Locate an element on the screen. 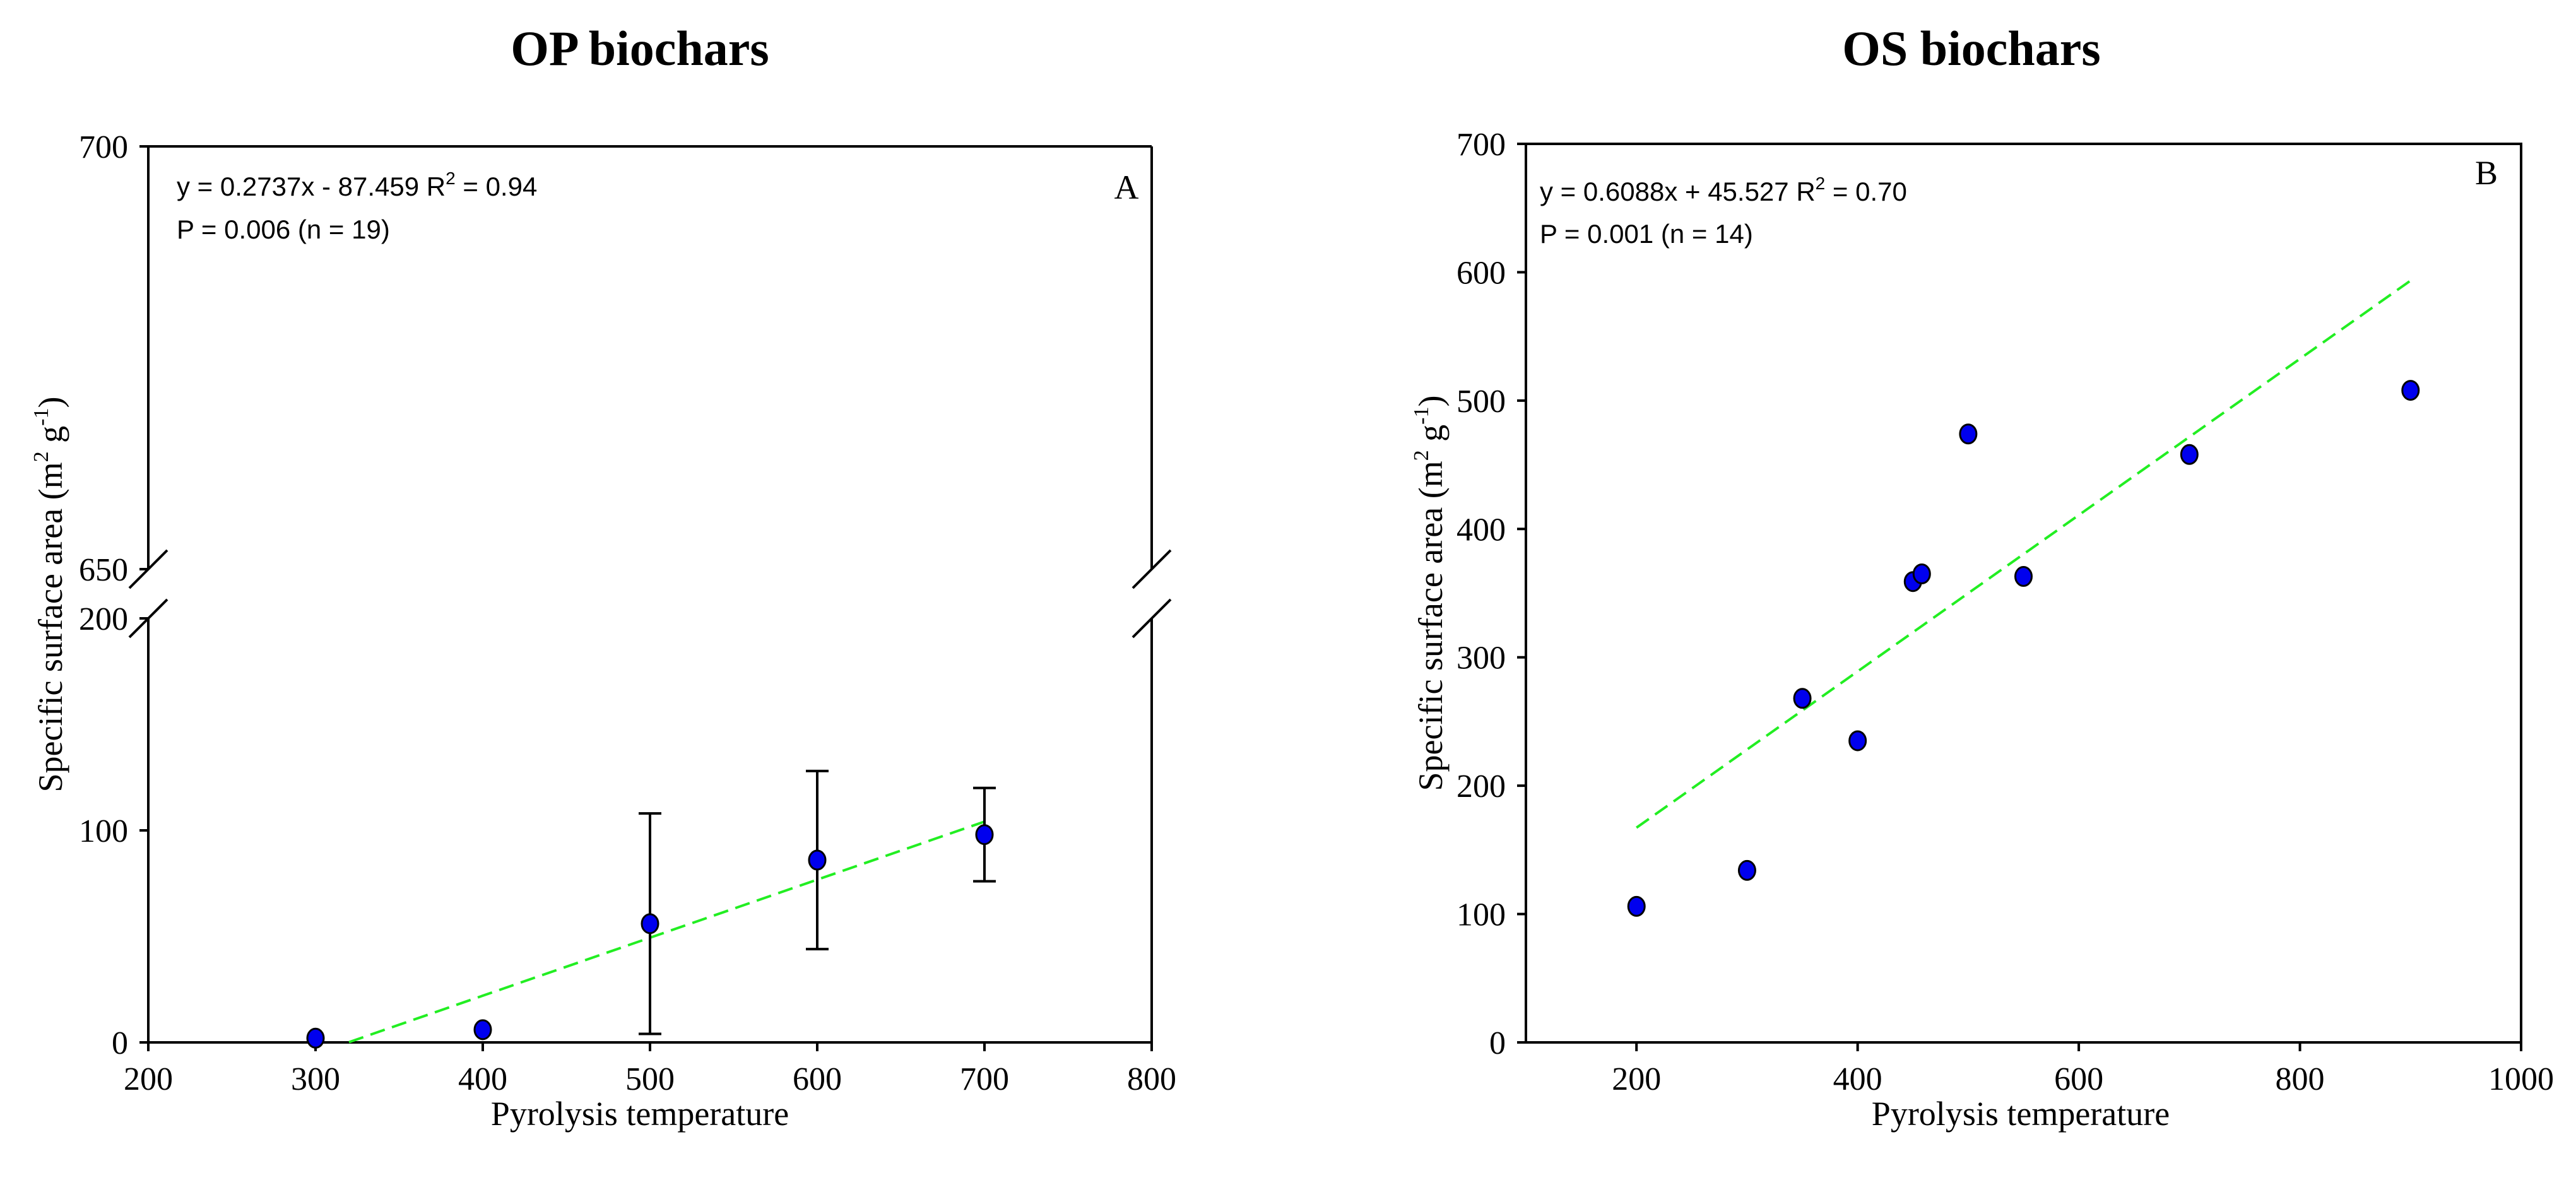  x-axis-label-os: Pyrolysis temperature is located at coordinates (2021, 1114).